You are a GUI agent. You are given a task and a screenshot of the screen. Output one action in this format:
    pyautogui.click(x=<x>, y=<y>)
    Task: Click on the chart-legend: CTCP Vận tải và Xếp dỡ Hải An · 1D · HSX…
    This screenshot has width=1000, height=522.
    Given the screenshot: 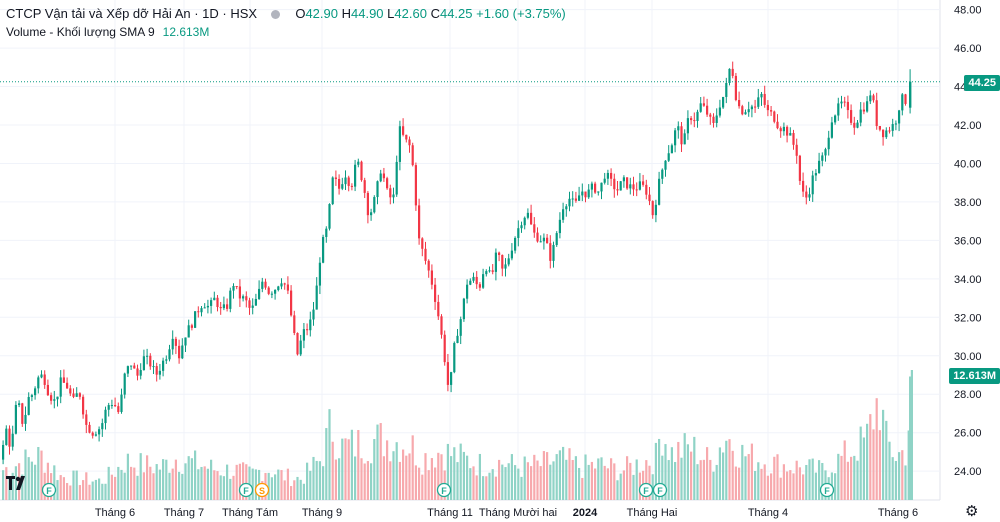 What is the action you would take?
    pyautogui.click(x=286, y=14)
    